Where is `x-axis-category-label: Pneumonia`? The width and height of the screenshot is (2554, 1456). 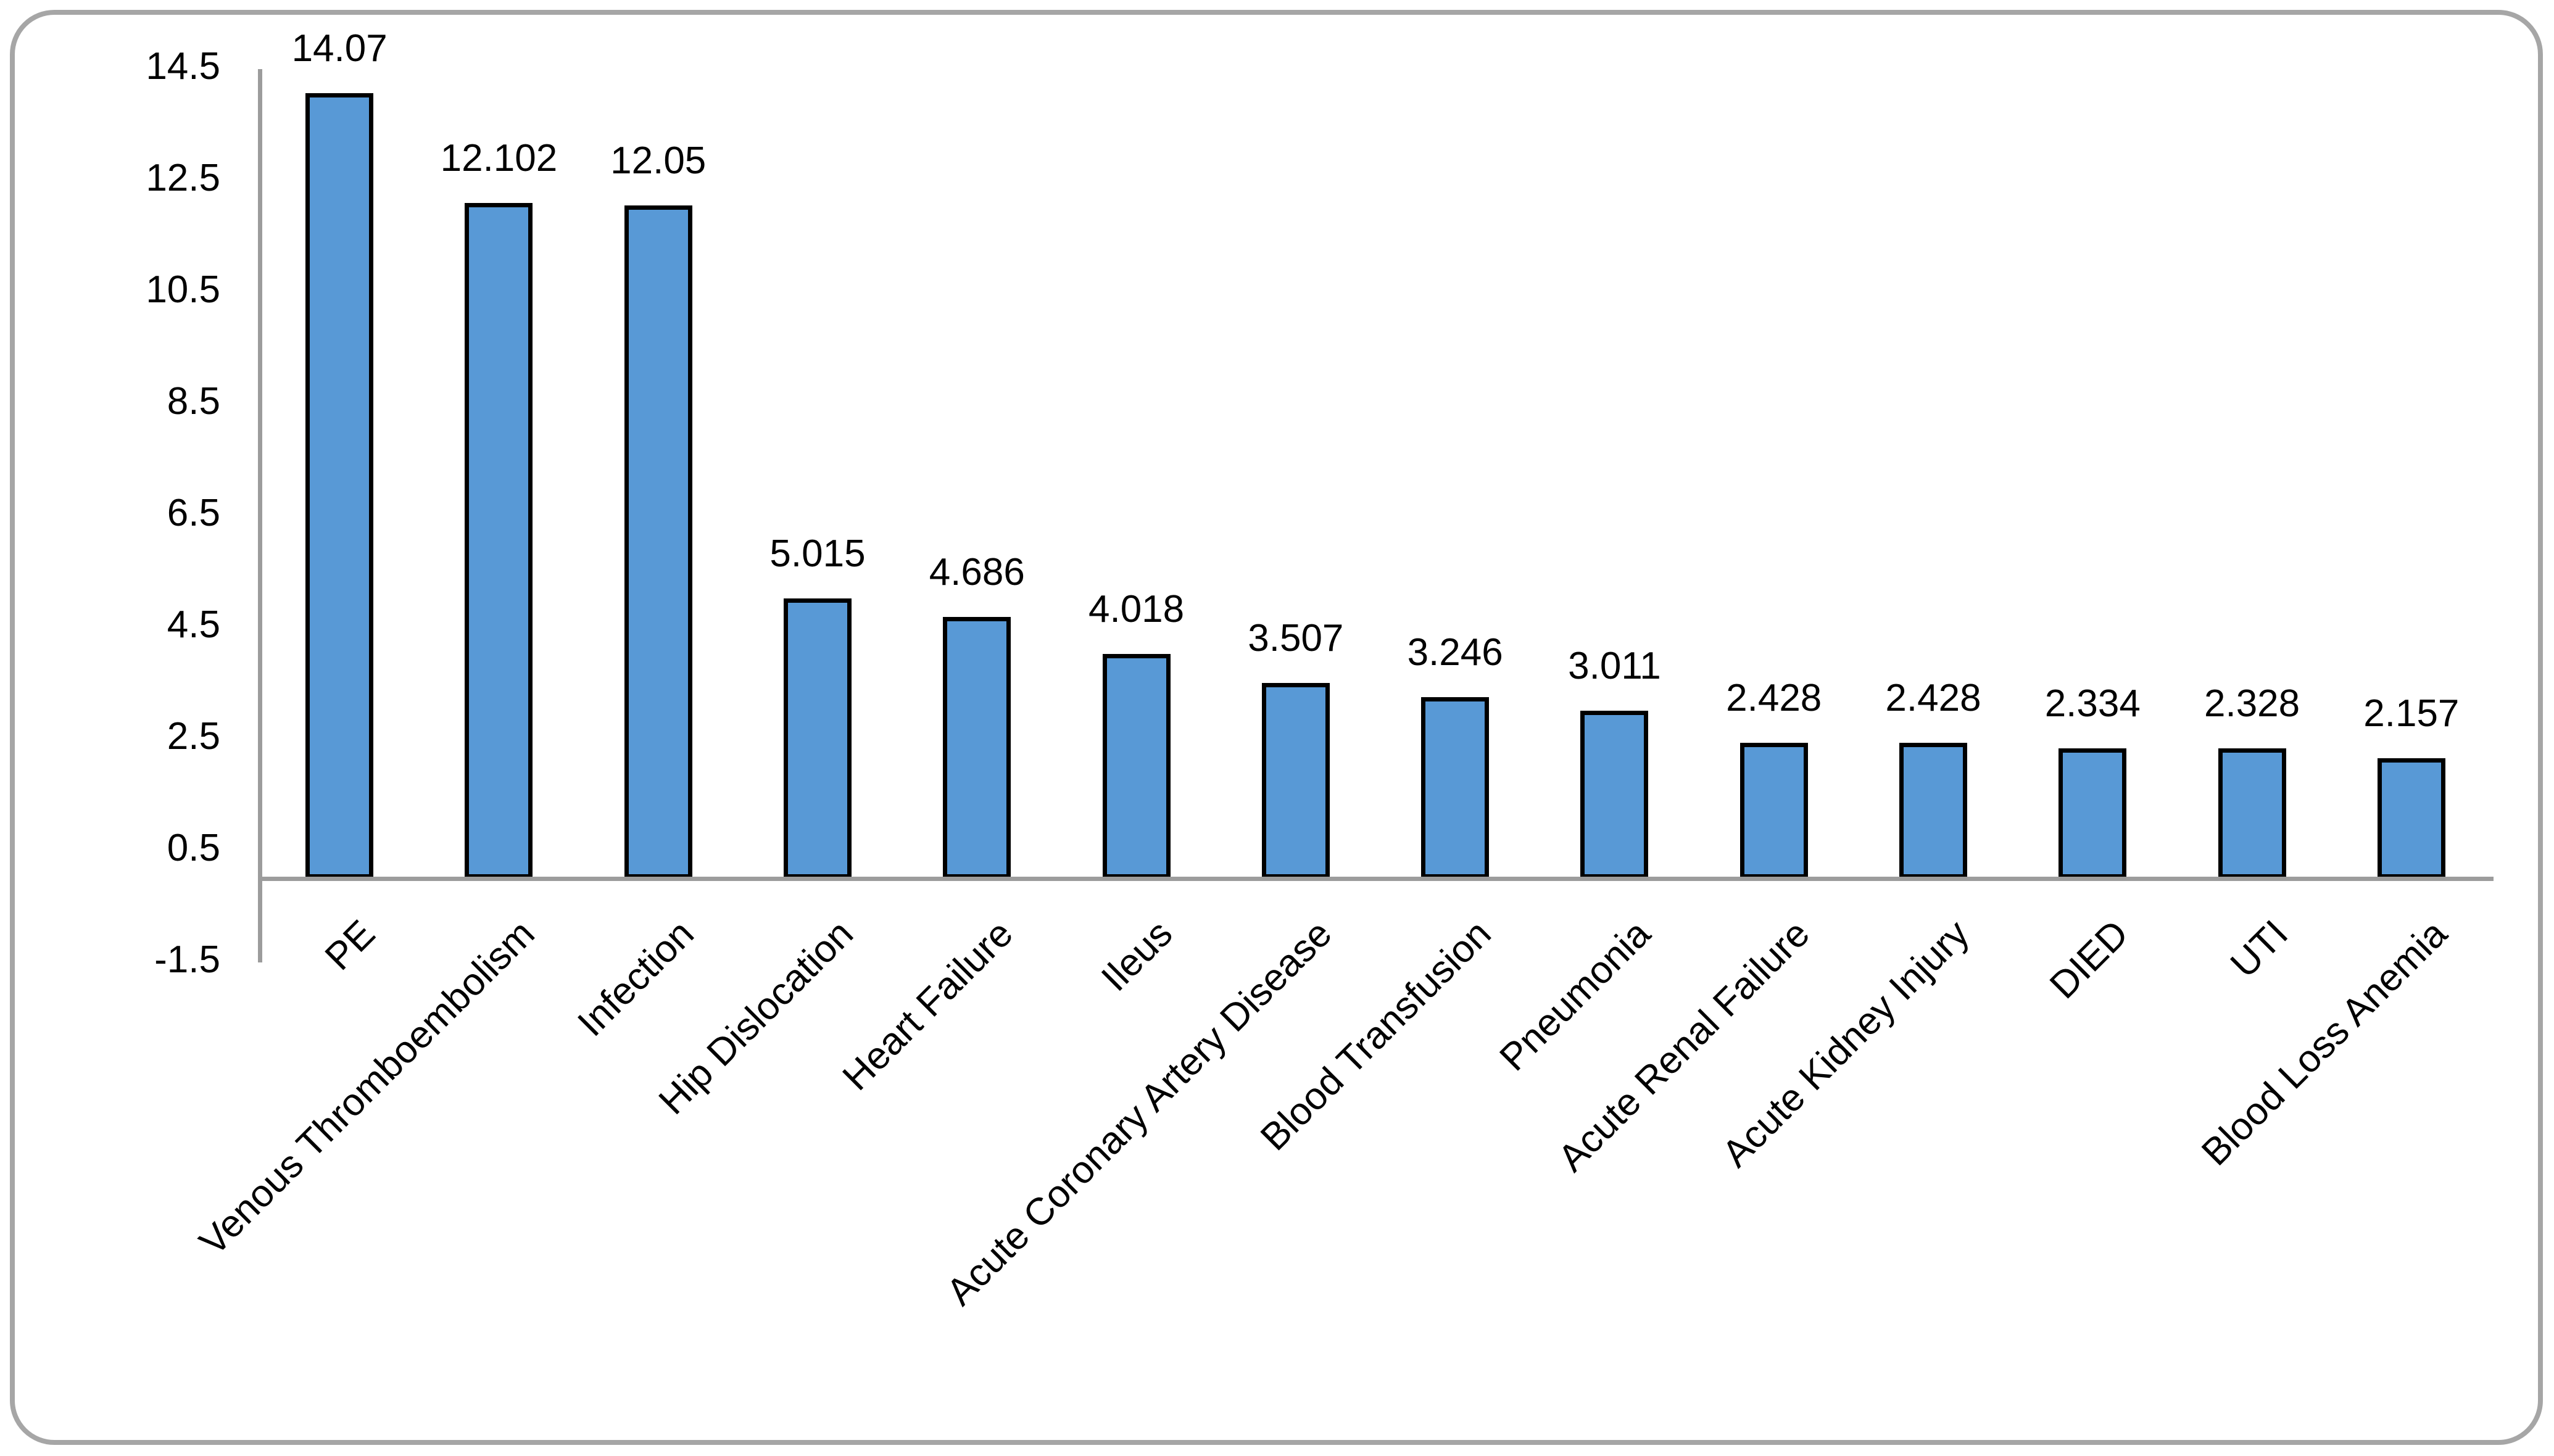 x-axis-category-label: Pneumonia is located at coordinates (1575, 996).